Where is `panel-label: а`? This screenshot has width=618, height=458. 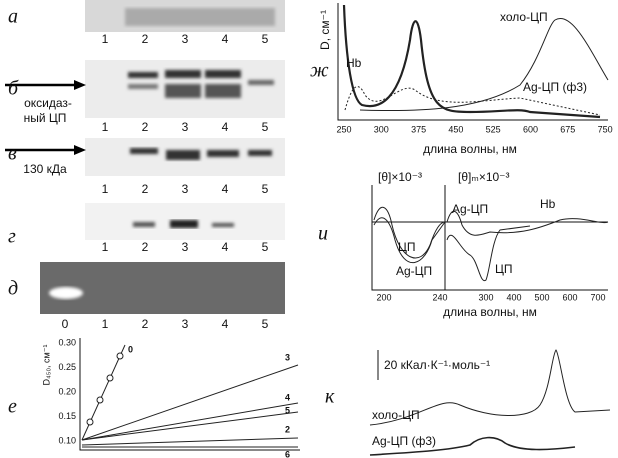 panel-label: а is located at coordinates (13, 17).